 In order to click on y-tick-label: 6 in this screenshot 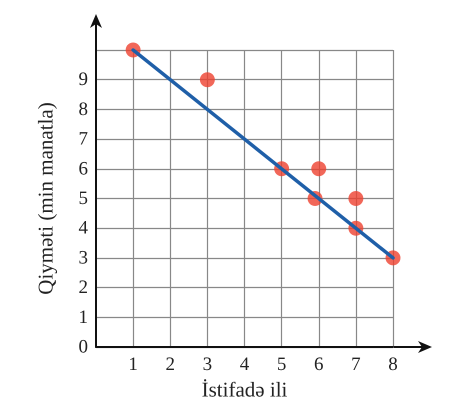, I will do `click(83, 169)`.